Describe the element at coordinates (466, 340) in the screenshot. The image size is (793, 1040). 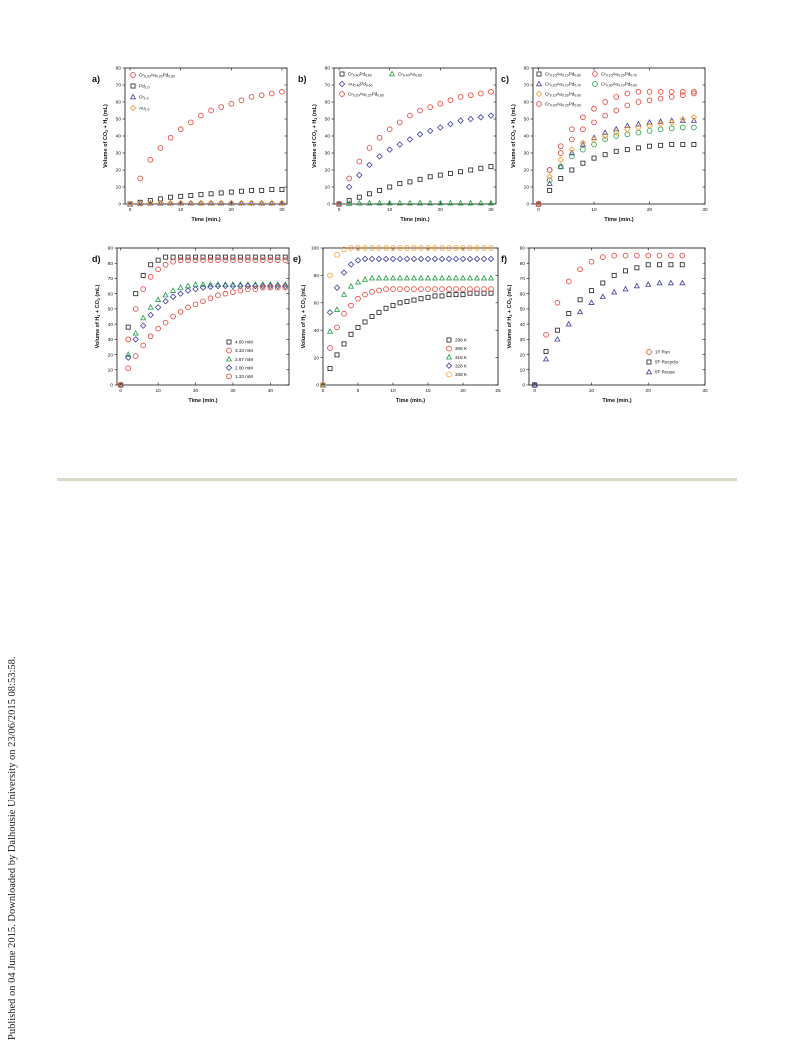
I see `legend-text: K` at that location.